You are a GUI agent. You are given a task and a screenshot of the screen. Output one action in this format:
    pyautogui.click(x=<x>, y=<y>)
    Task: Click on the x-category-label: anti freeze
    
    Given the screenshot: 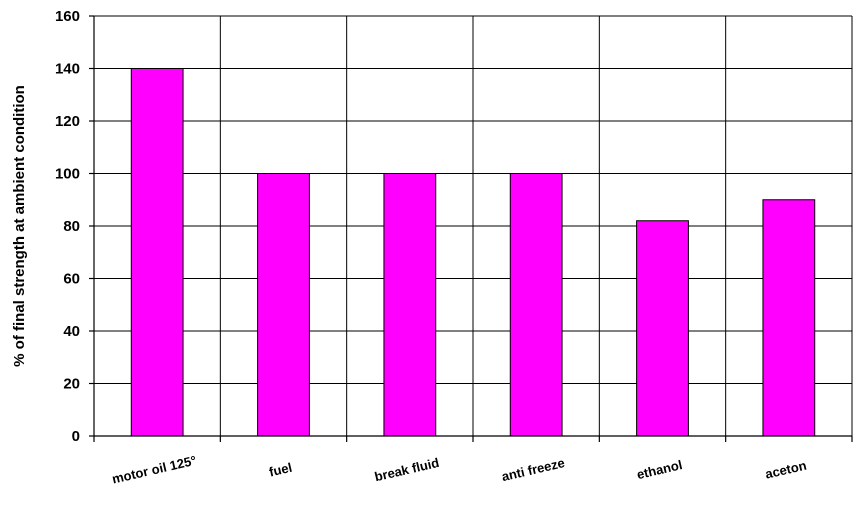 What is the action you would take?
    pyautogui.click(x=533, y=469)
    